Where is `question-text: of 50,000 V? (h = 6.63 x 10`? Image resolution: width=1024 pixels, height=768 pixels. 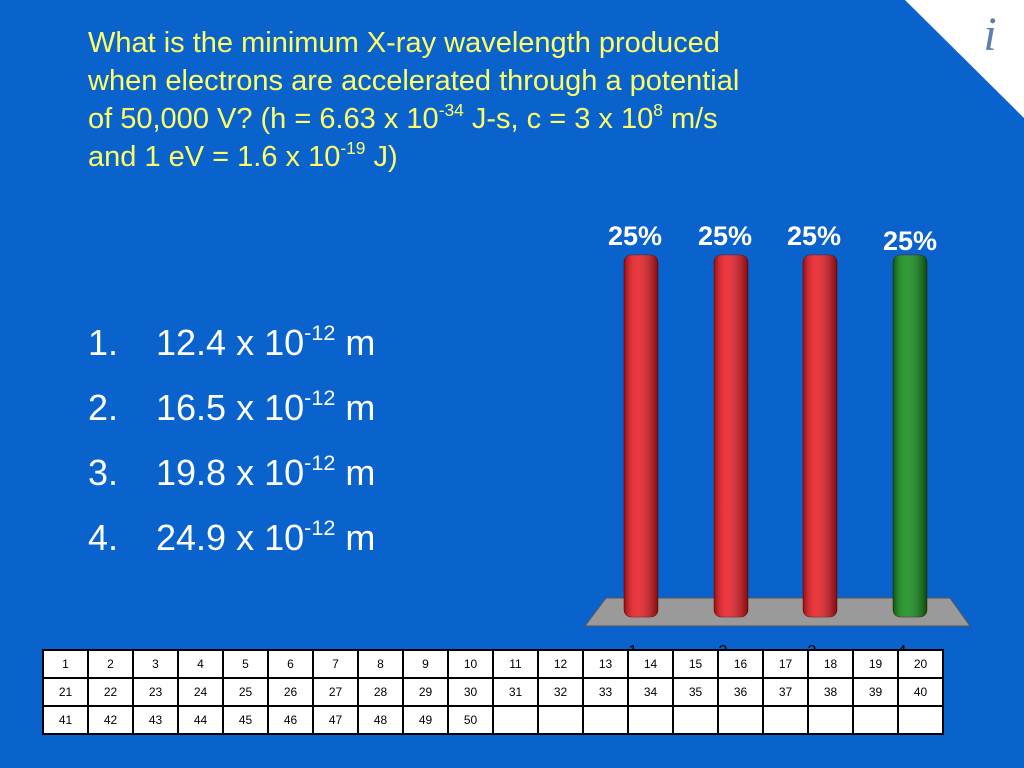
question-text: of 50,000 V? (h = 6.63 x 10 is located at coordinates (263, 119).